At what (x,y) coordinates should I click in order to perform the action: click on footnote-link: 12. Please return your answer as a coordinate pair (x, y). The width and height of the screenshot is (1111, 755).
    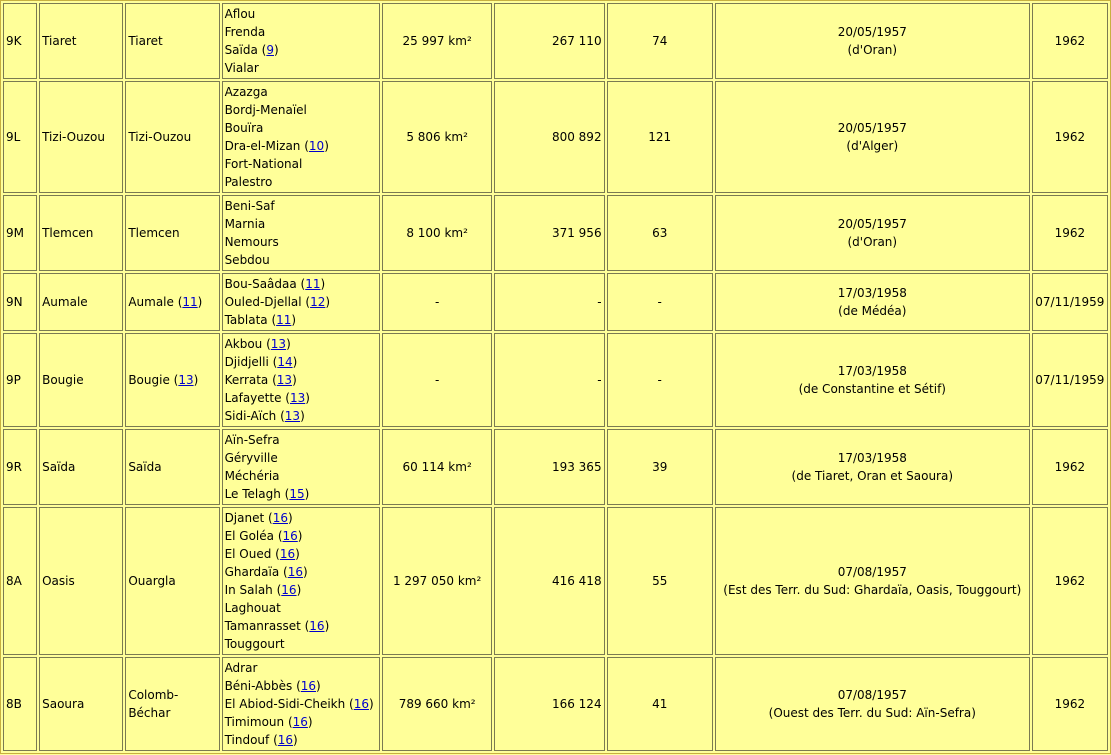
    Looking at the image, I should click on (318, 302).